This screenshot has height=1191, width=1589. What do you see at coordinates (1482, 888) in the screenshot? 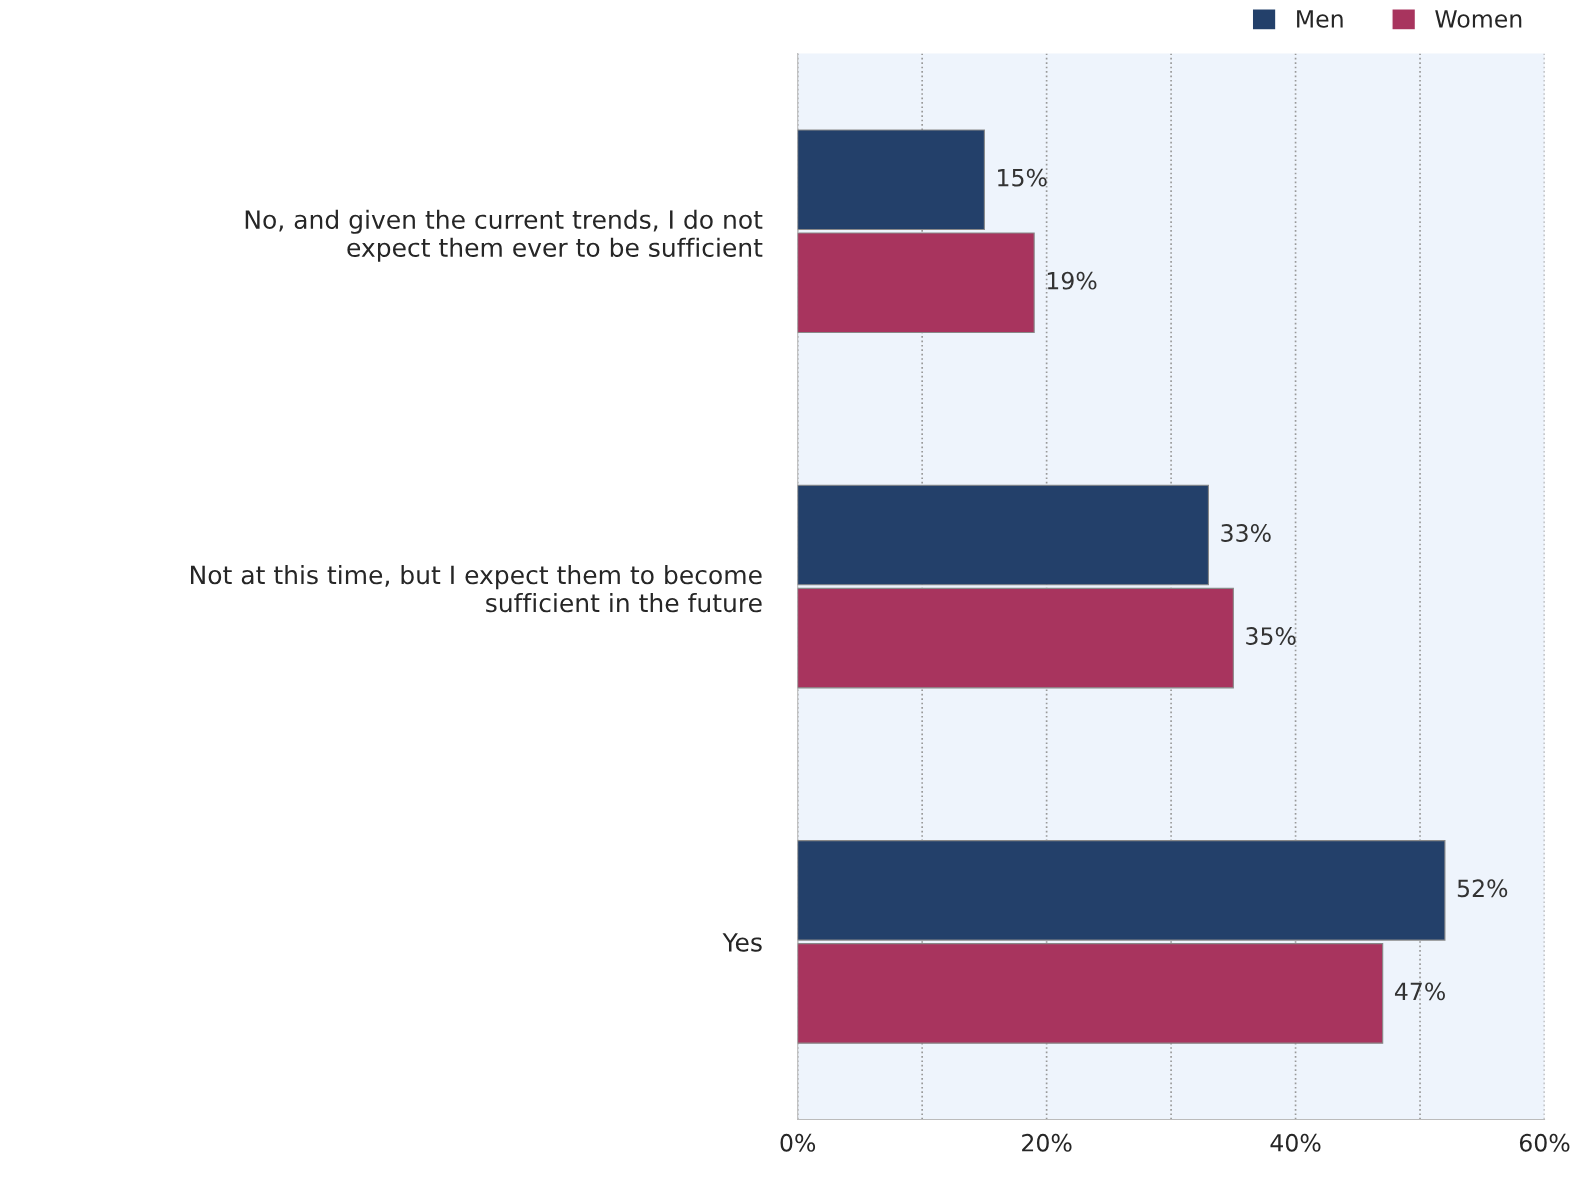
I see `text: 52%` at bounding box center [1482, 888].